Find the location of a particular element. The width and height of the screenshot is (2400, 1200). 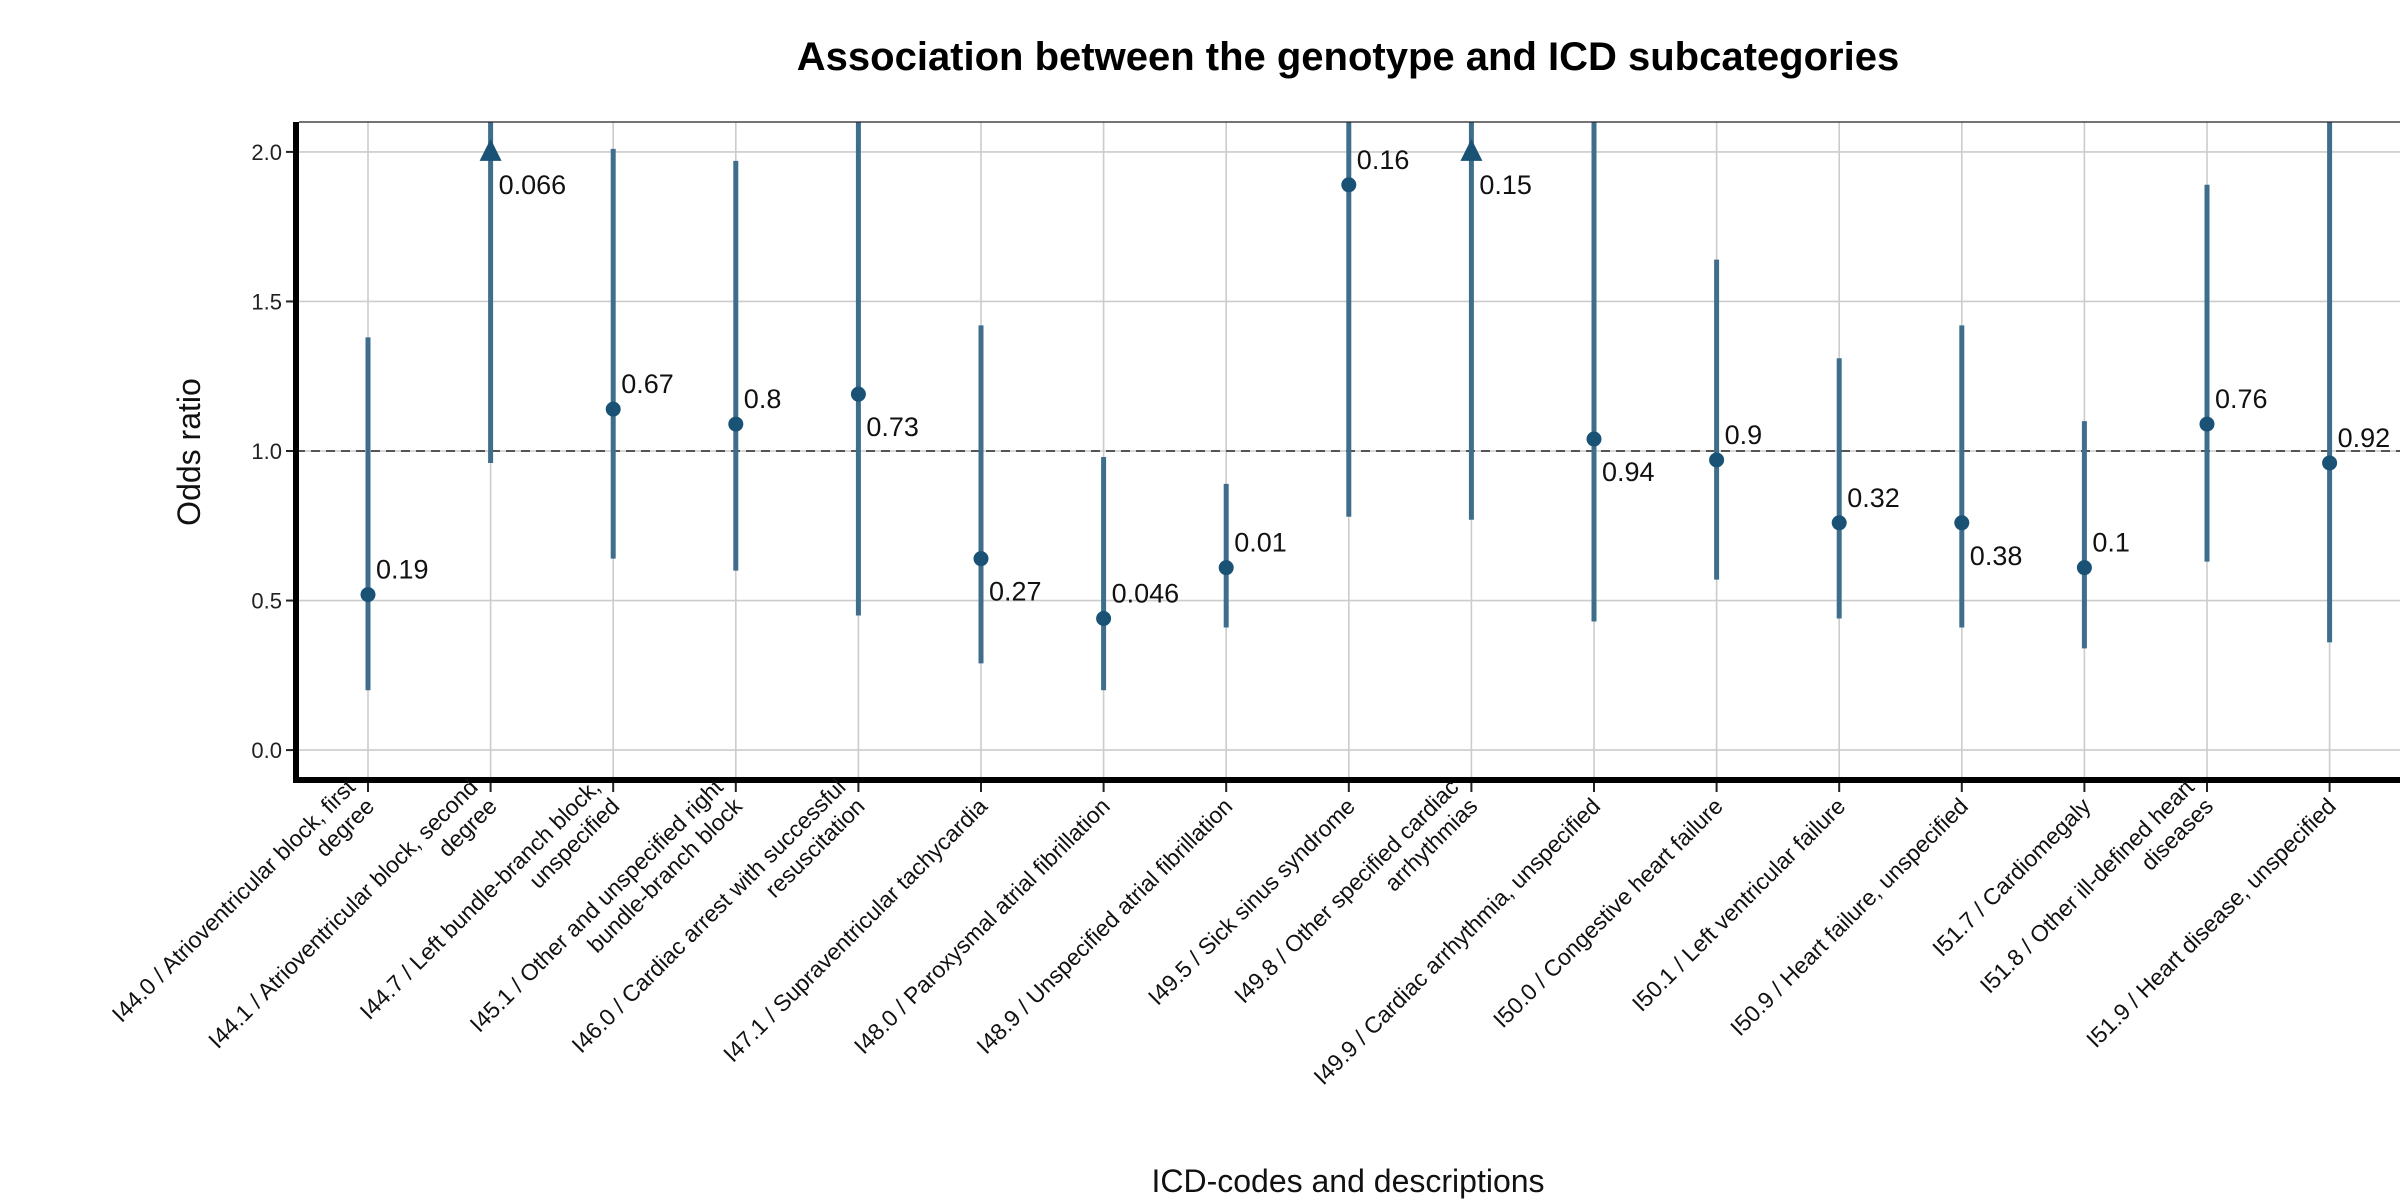

p-value-label: 0.92 is located at coordinates (2364, 438).